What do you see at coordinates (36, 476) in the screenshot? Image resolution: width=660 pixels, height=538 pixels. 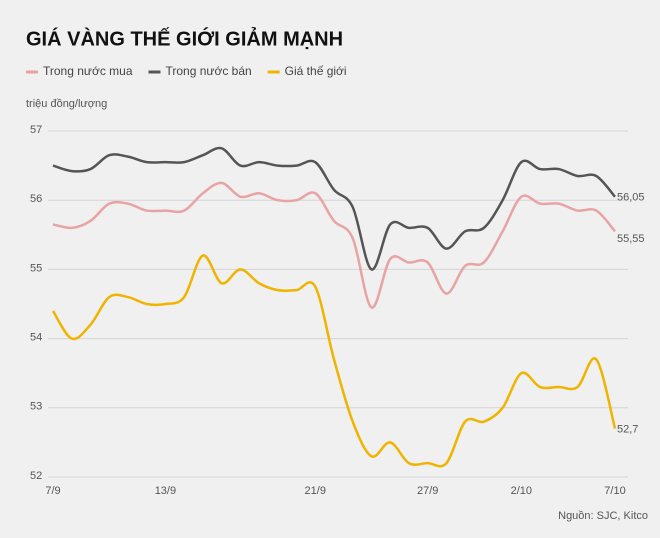 I see `y-tick-label: 52` at bounding box center [36, 476].